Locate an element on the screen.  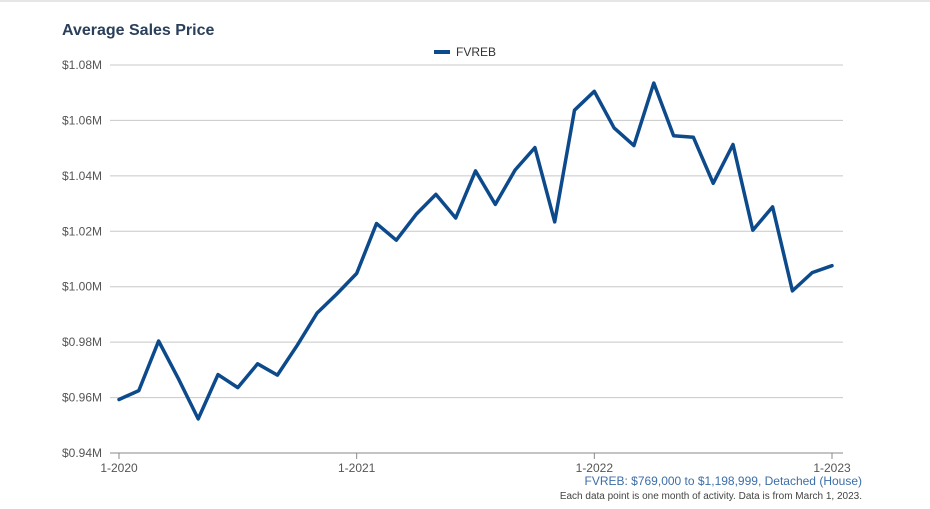
y-tick-label: $1.02M is located at coordinates (82, 231).